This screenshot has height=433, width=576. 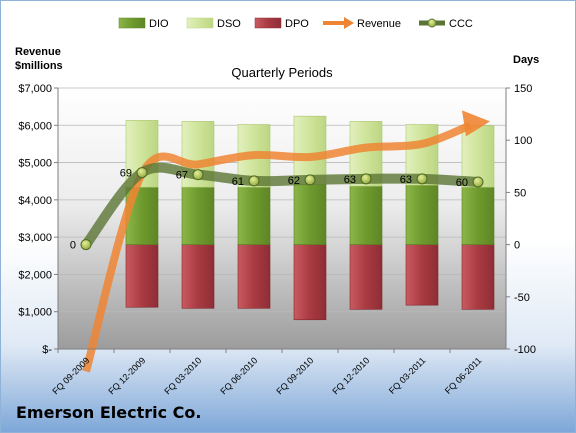 I want to click on x-tick-label: FQ 03-2011, so click(x=407, y=375).